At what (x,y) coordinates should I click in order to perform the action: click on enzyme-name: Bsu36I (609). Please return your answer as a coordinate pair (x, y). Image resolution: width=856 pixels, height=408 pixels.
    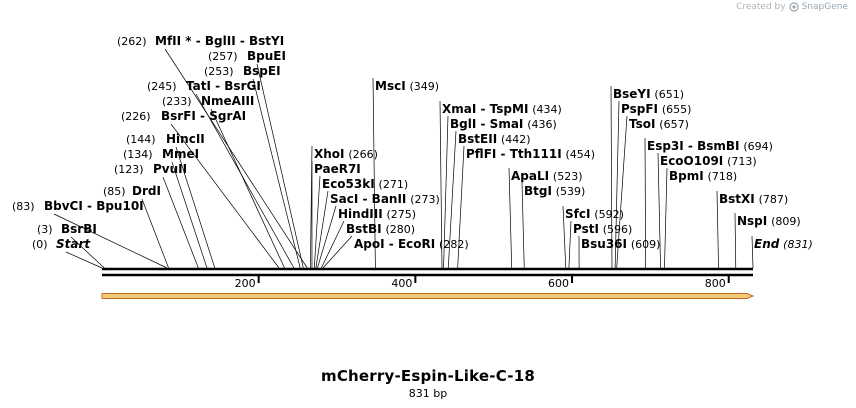
    Looking at the image, I should click on (620, 244).